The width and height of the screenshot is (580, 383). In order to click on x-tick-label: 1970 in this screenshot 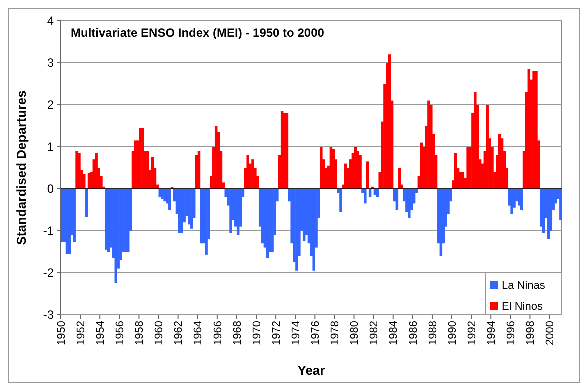, I will do `click(257, 333)`.